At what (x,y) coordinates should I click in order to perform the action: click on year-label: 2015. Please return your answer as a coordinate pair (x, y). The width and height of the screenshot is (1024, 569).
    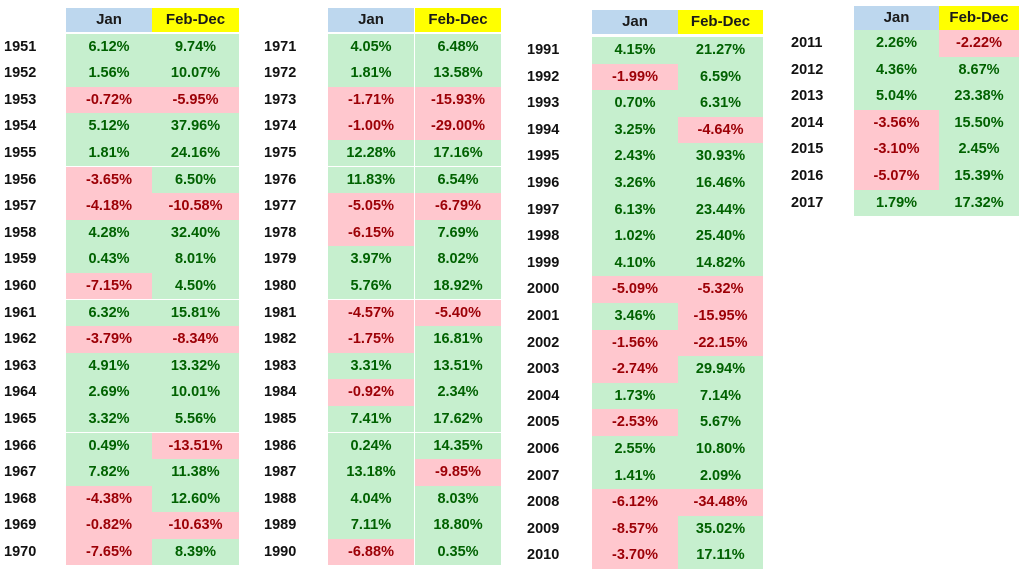
    Looking at the image, I should click on (807, 149).